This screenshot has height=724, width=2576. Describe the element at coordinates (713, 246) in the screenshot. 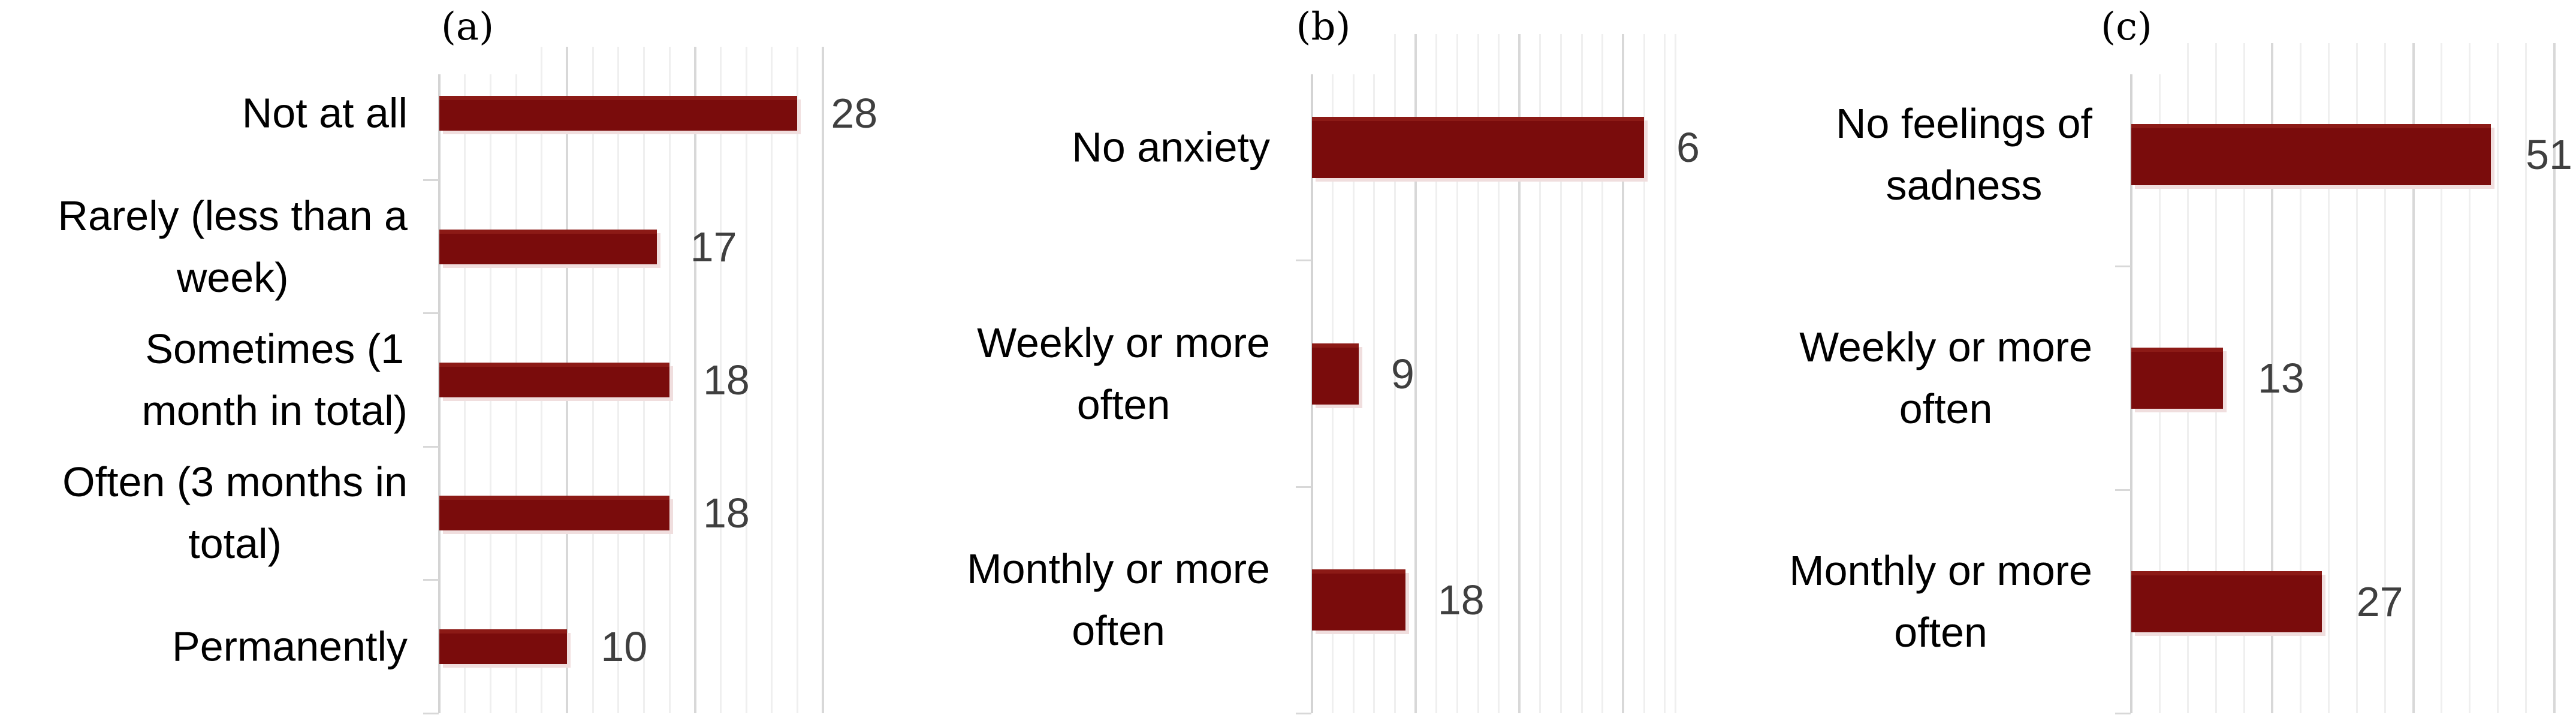

I see `value-label: 17` at that location.